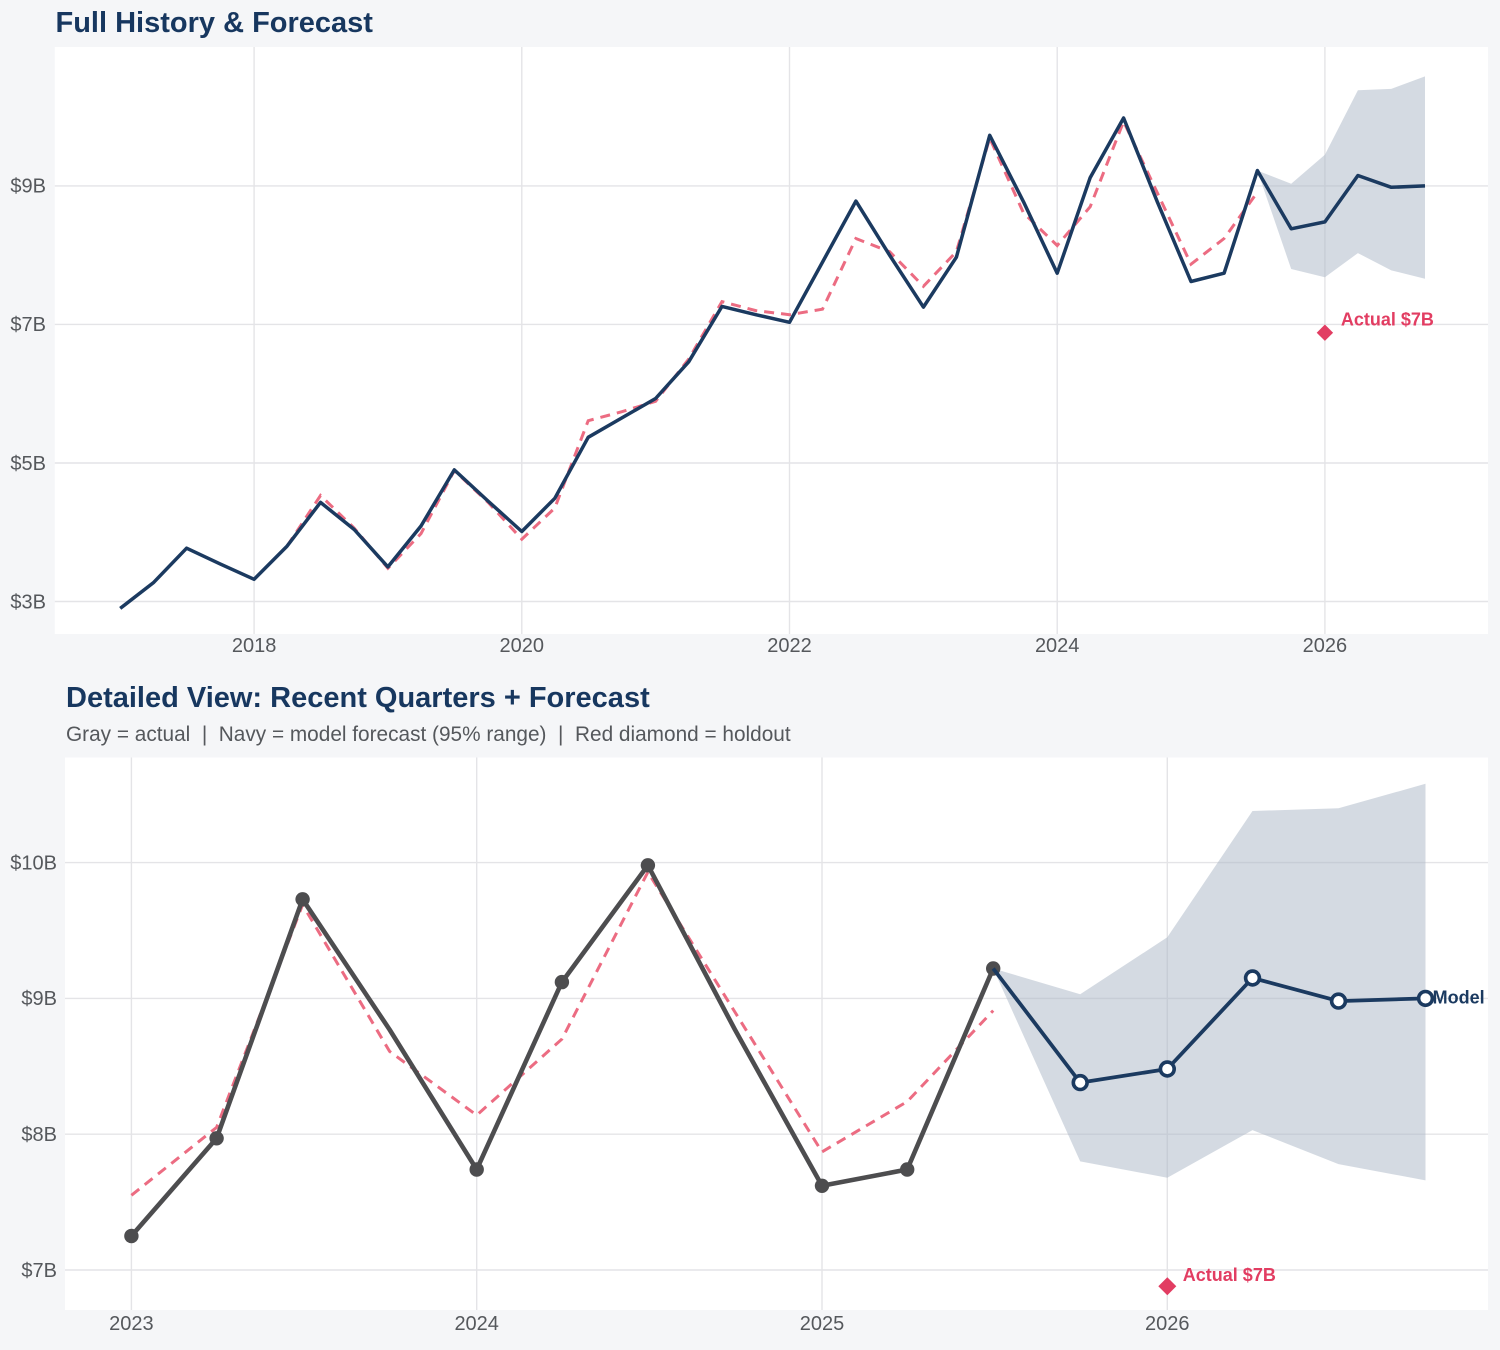  I want to click on svg-text: $8B, so click(39, 1135).